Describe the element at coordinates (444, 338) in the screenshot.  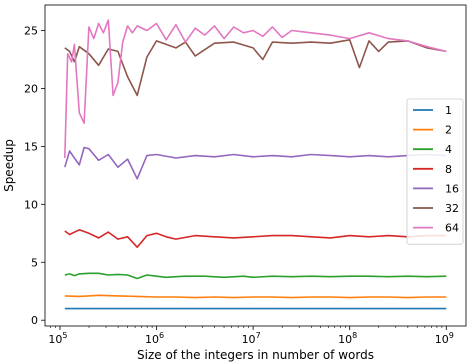
I see `x-tick-label: 10⁹` at that location.